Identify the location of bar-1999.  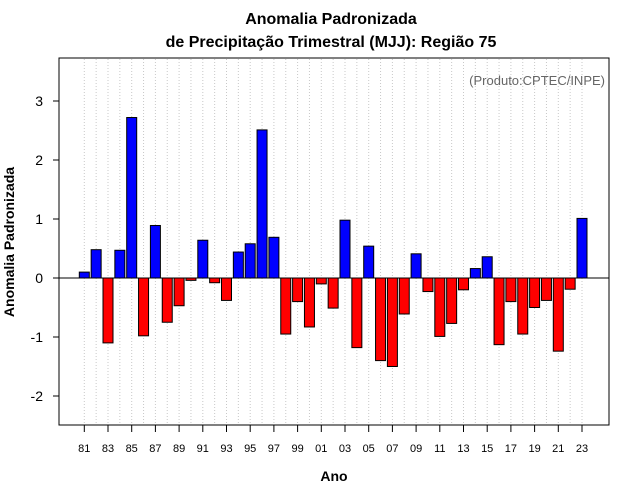
(298, 290).